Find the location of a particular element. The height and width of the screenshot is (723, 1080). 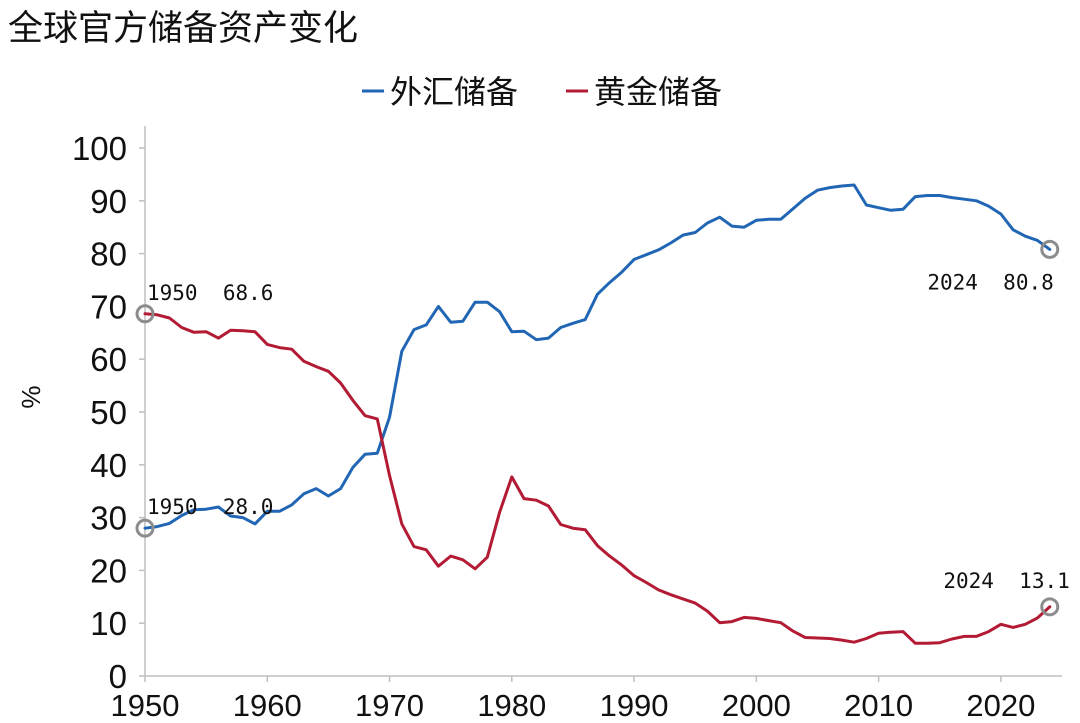

x-tick-label: 1990 is located at coordinates (634, 705).